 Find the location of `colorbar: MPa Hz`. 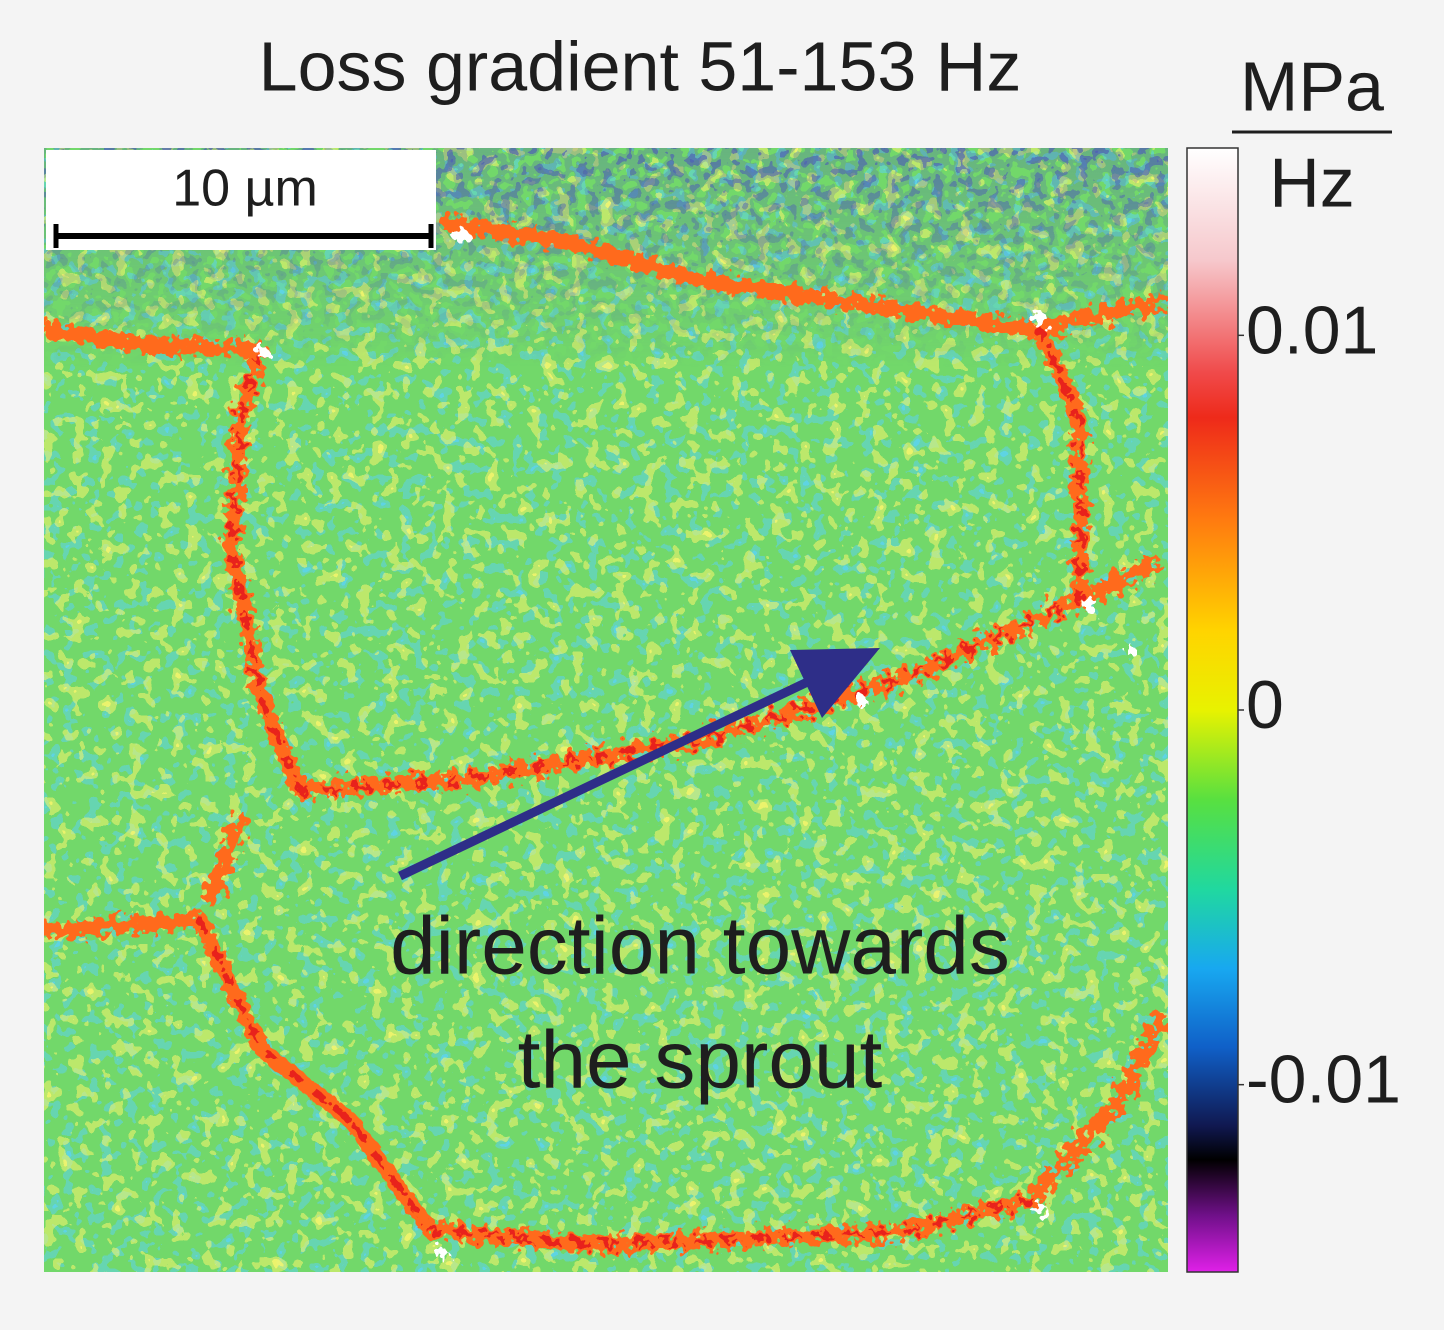

colorbar: MPa Hz is located at coordinates (1289, 660).